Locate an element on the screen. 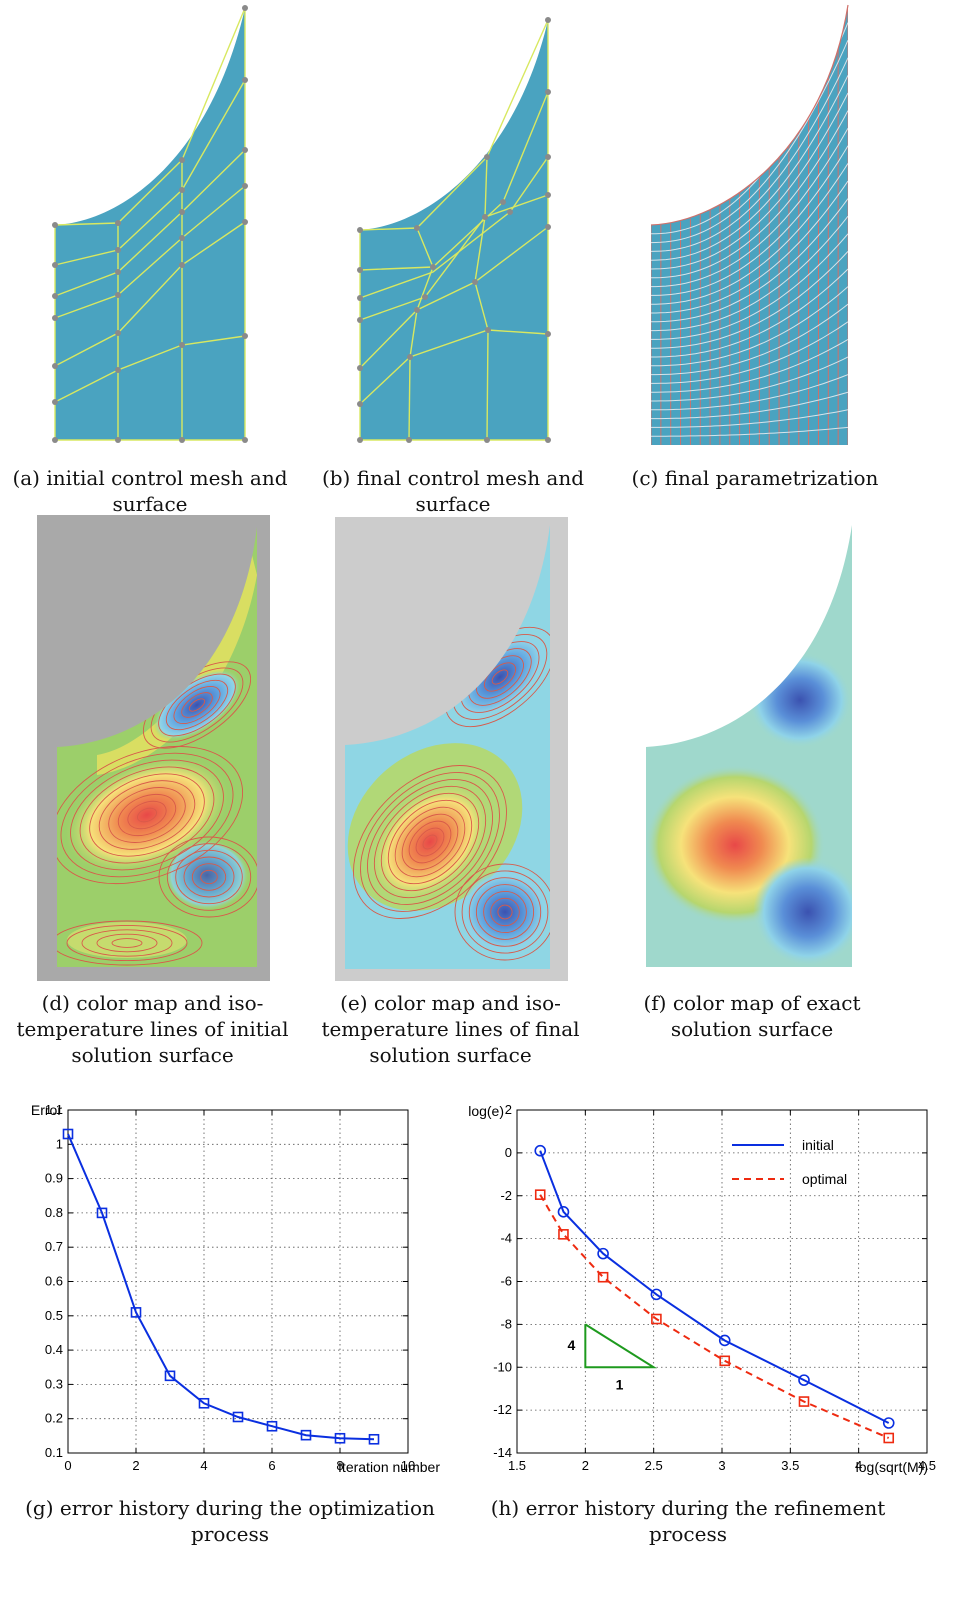 The width and height of the screenshot is (958, 1597). panel-a-initial-mesh is located at coordinates (150, 224).